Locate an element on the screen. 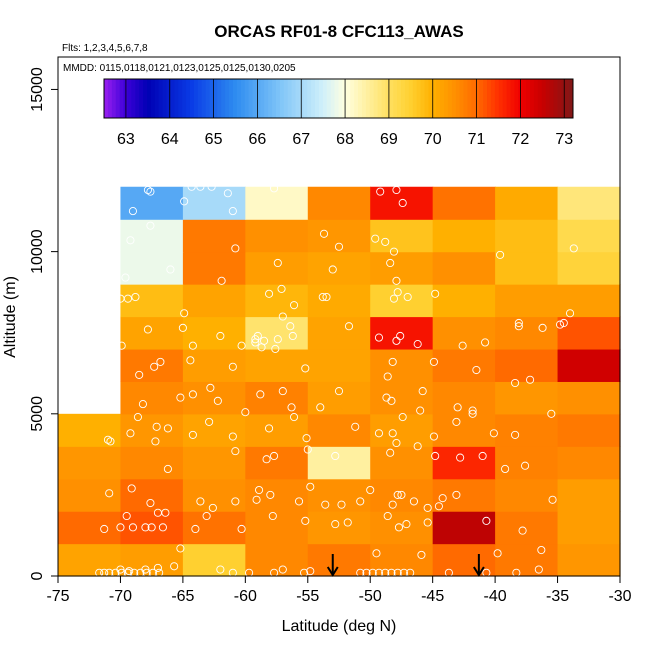 This screenshot has width=650, height=650. x-tick-label: -65 is located at coordinates (182, 596).